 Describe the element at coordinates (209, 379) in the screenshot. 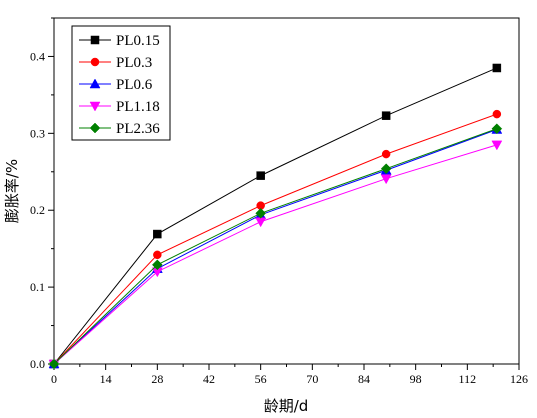

I see `x-tick-label: 42` at that location.